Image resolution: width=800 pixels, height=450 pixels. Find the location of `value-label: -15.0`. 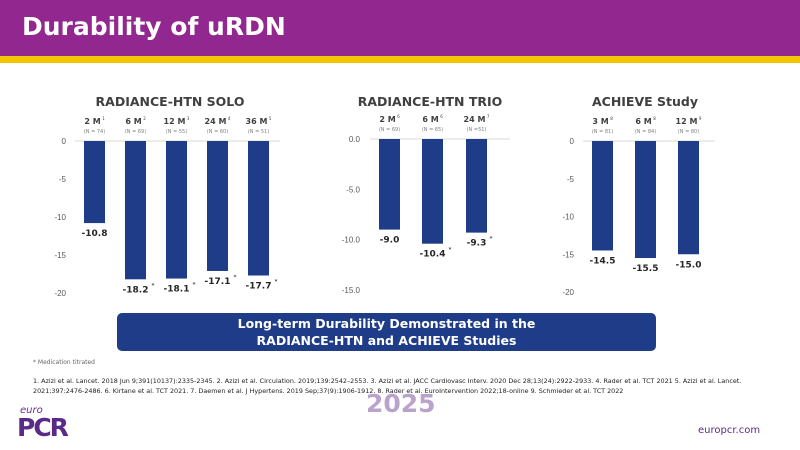

value-label: -15.0 is located at coordinates (689, 265).